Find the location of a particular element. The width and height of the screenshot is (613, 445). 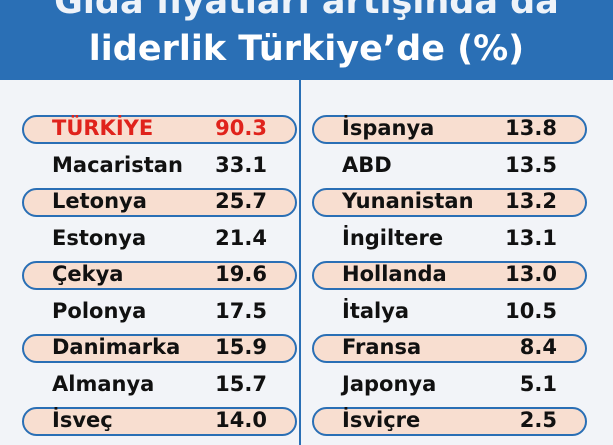

value-label: 25.7 is located at coordinates (241, 201).